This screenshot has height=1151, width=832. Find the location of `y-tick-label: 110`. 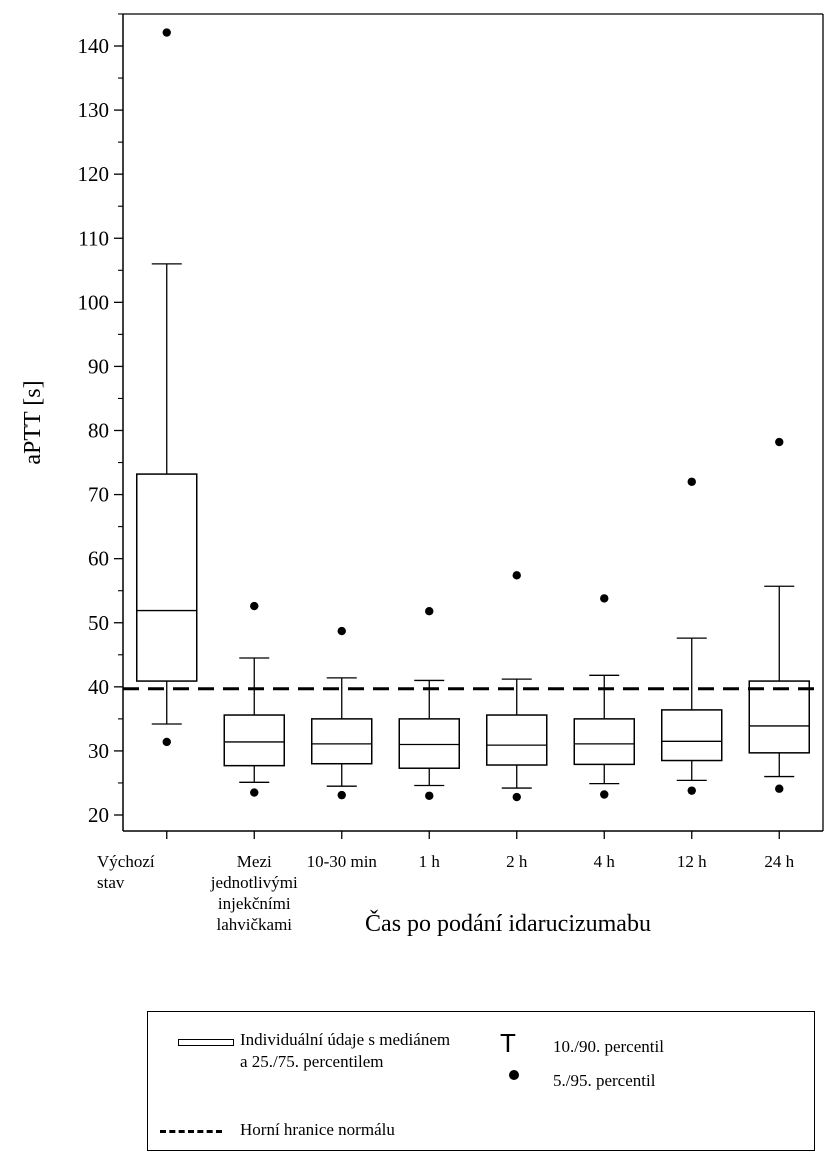

y-tick-label: 110 is located at coordinates (93, 238).